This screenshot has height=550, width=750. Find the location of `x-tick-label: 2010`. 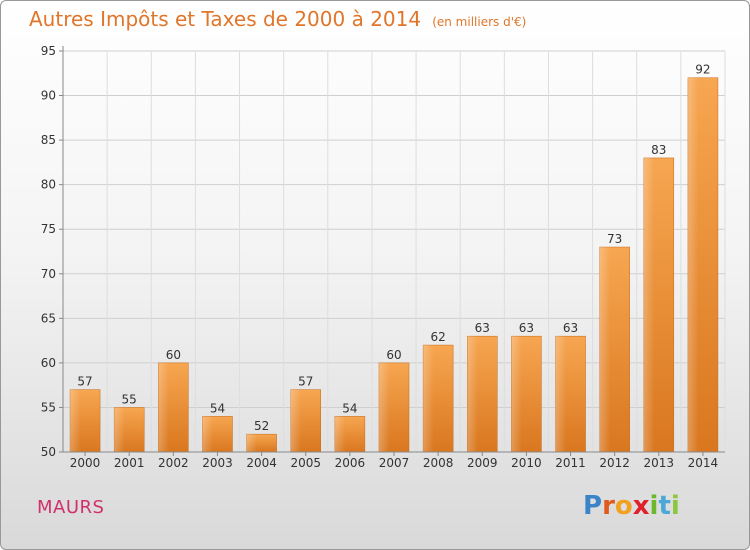

x-tick-label: 2010 is located at coordinates (526, 463).